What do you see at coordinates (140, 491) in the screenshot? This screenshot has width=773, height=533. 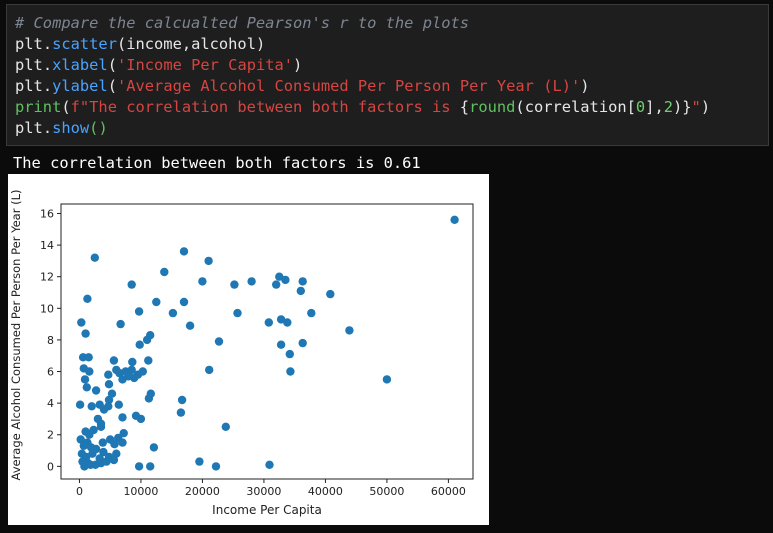 I see `x-tick-label: 10000` at bounding box center [140, 491].